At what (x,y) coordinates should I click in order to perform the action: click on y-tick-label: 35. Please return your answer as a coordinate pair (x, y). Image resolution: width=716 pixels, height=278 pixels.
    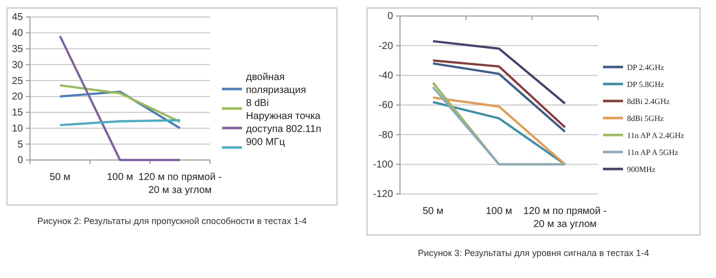
    Looking at the image, I should click on (18, 49).